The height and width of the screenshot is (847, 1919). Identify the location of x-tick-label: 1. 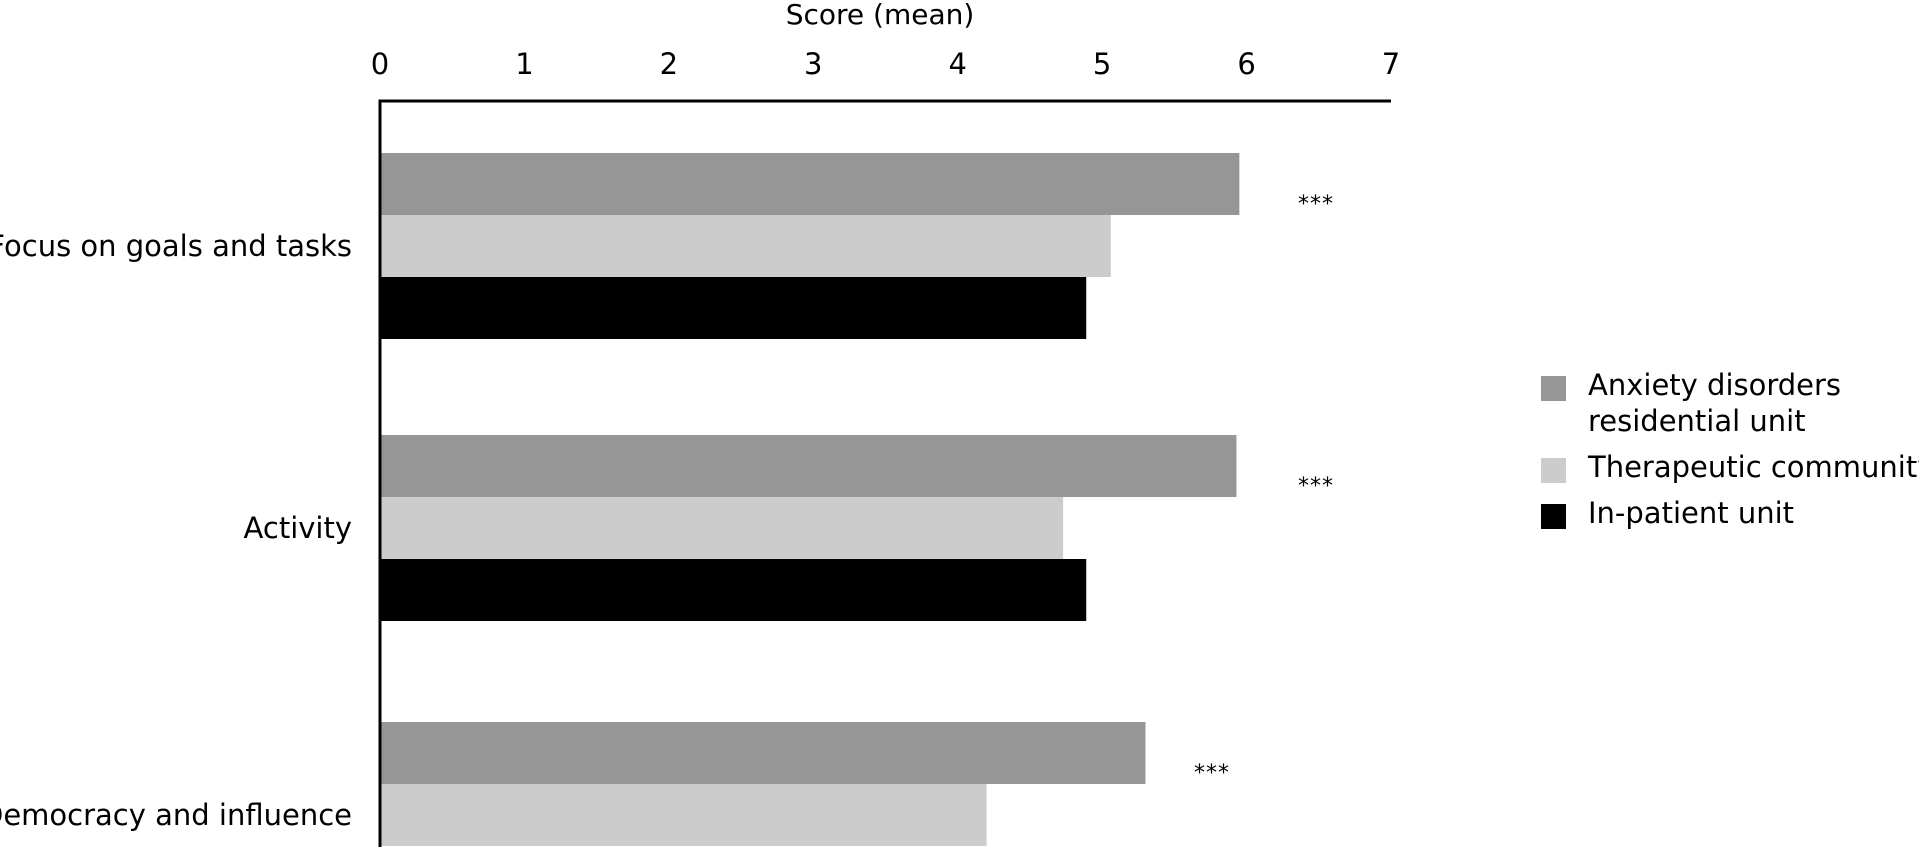
(524, 64).